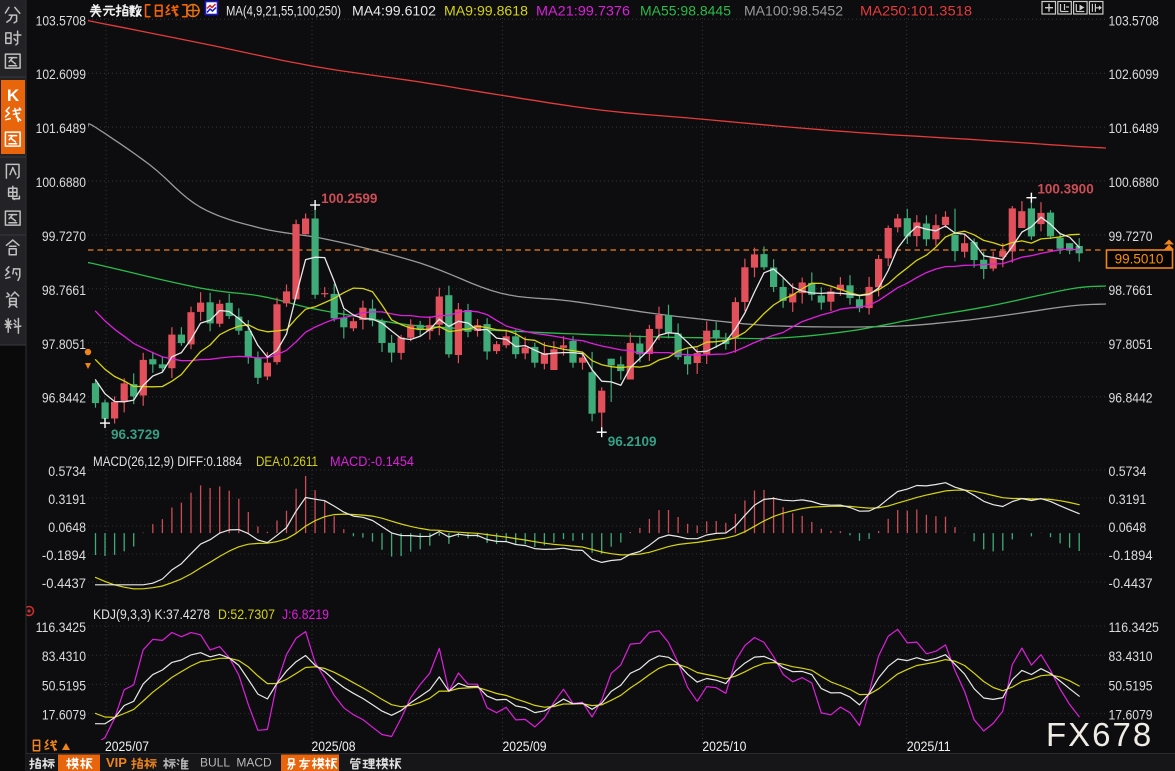 The height and width of the screenshot is (771, 1175). Describe the element at coordinates (583, 11) in the screenshot. I see `svg-text: MA21:99.7376` at that location.